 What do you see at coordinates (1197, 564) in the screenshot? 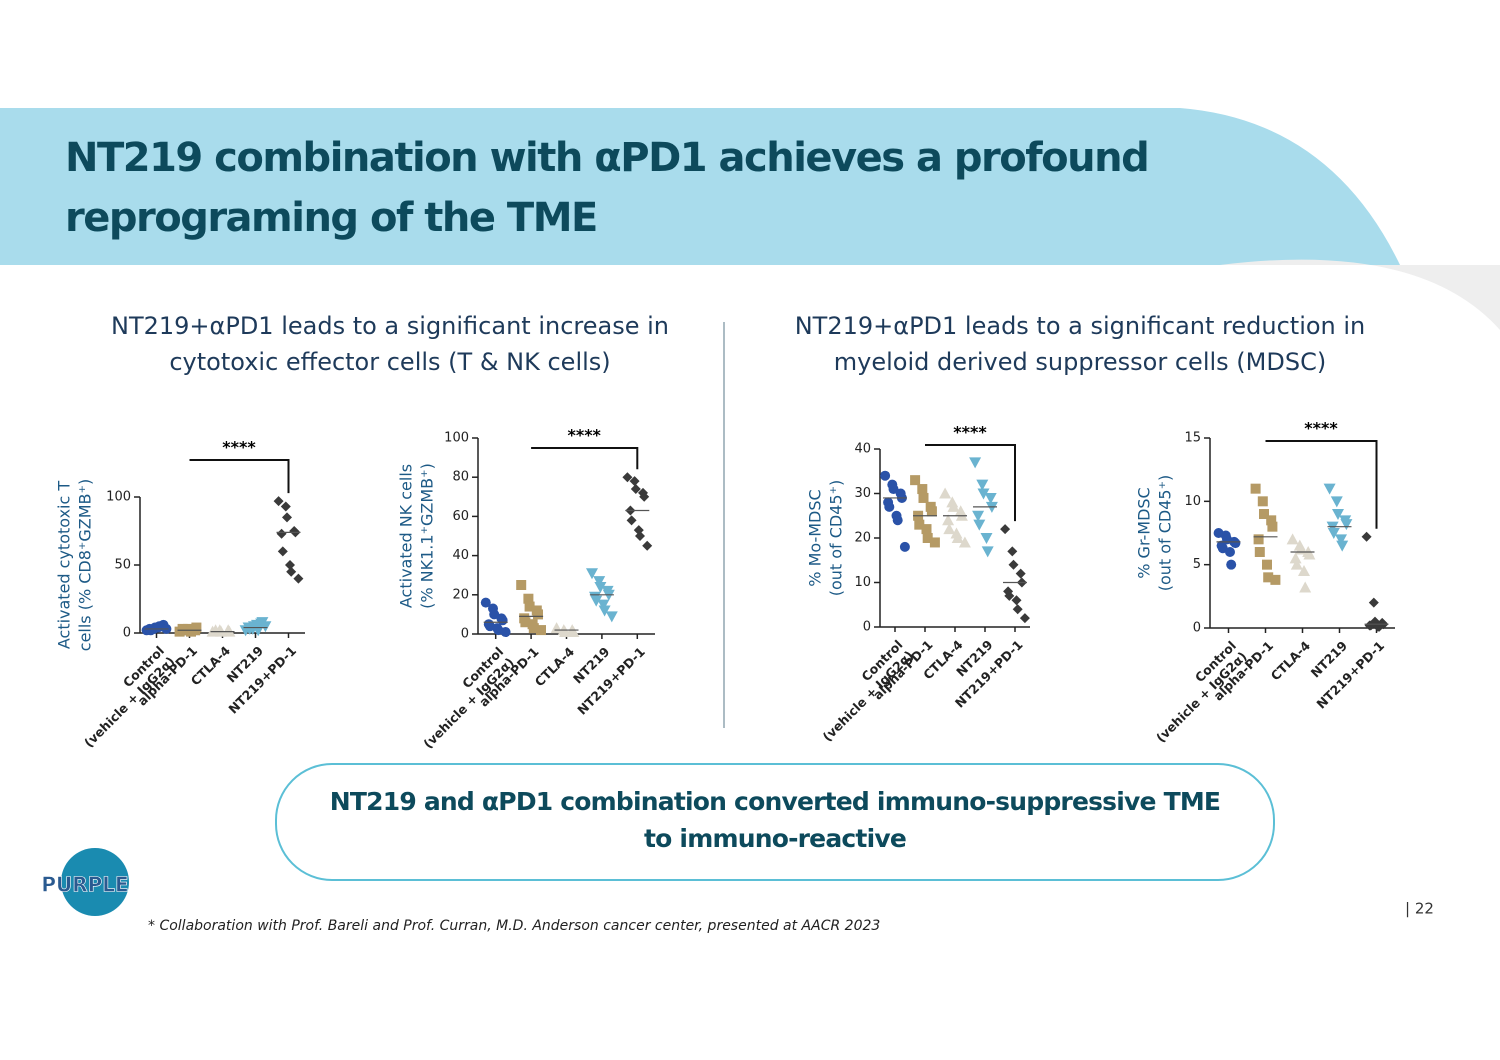
I see `y-tick-label: 5` at bounding box center [1197, 564].